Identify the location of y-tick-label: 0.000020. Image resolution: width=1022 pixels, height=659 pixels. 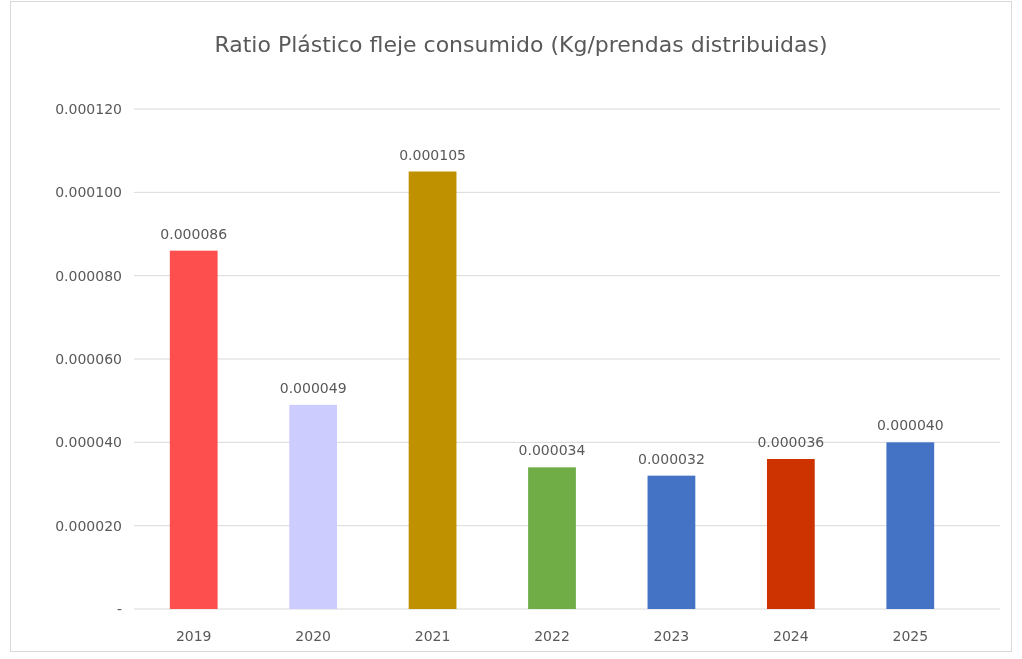
(88, 525).